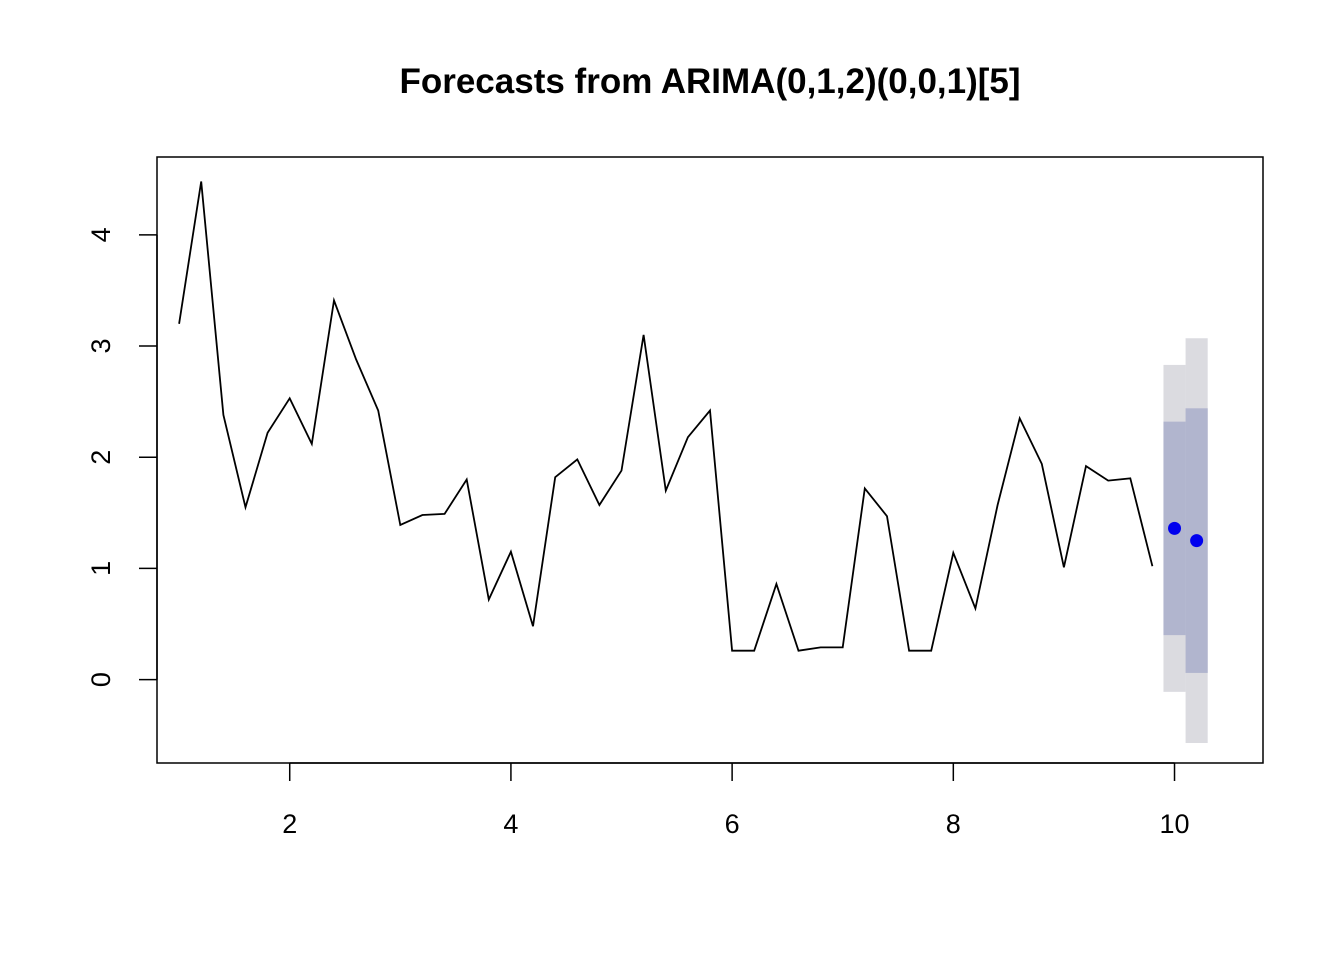 The height and width of the screenshot is (960, 1344). I want to click on x-tick-label: 8, so click(953, 824).